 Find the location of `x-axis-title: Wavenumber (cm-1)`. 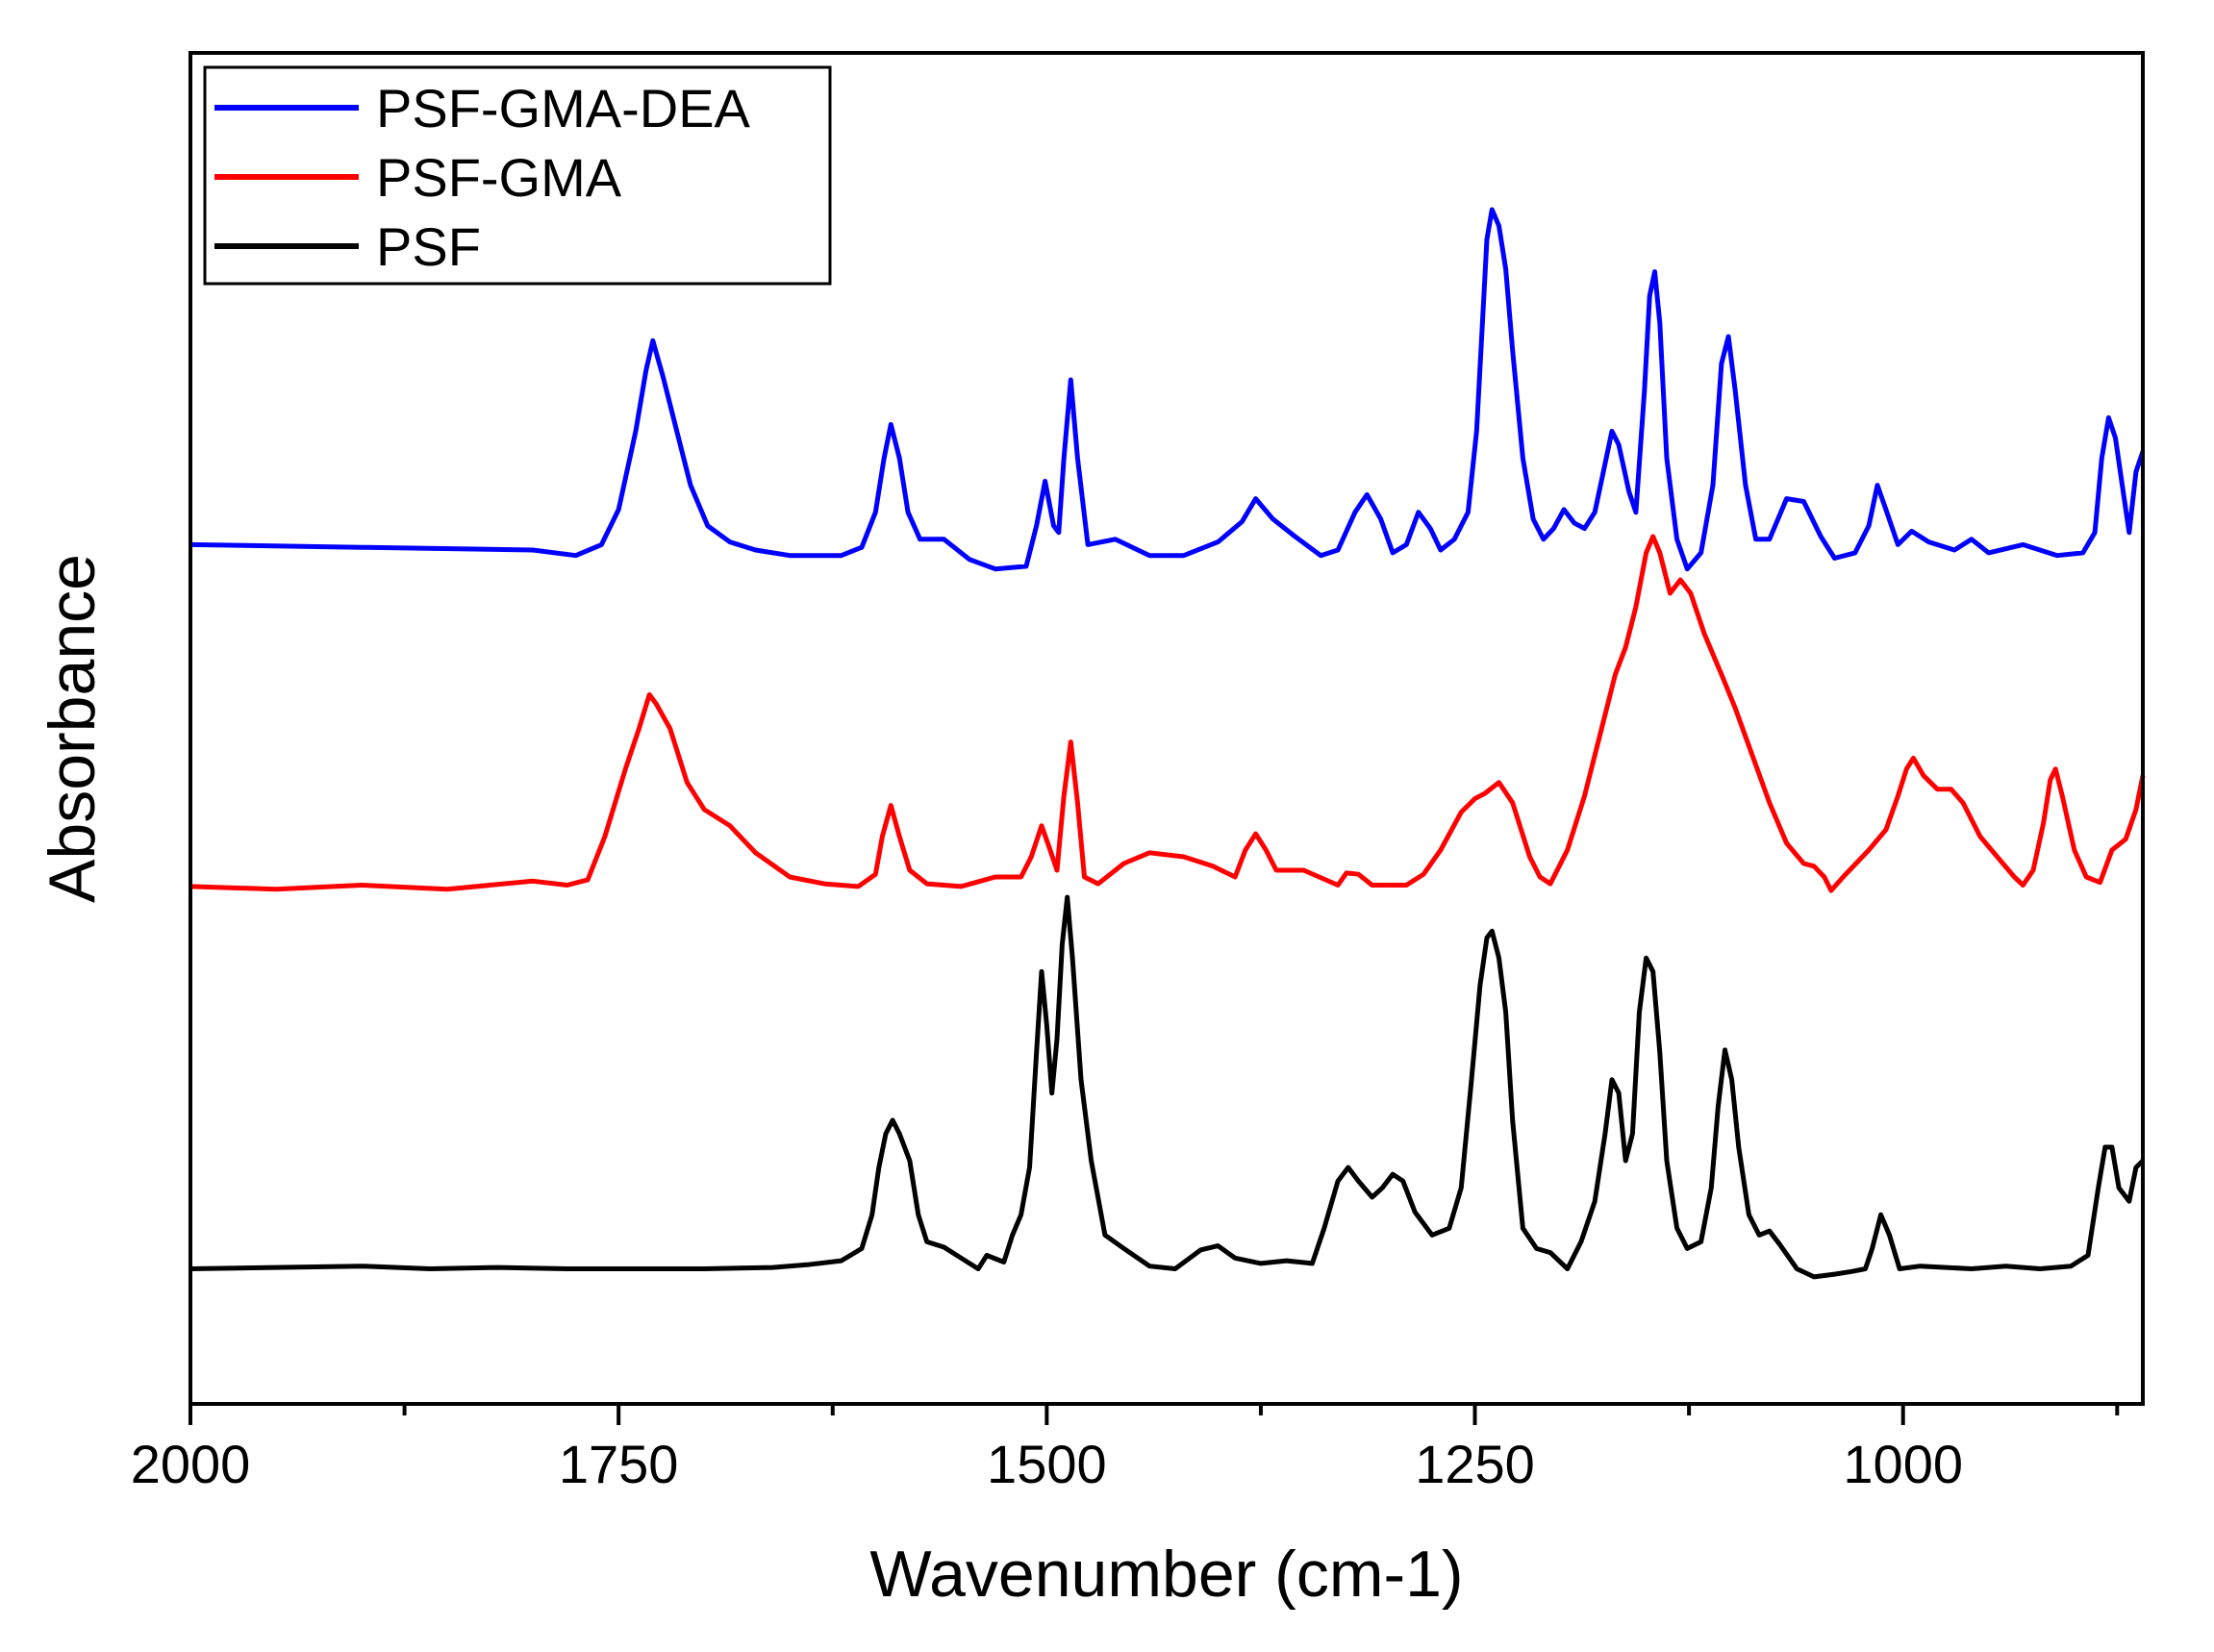

x-axis-title: Wavenumber (cm-1) is located at coordinates (1166, 1575).